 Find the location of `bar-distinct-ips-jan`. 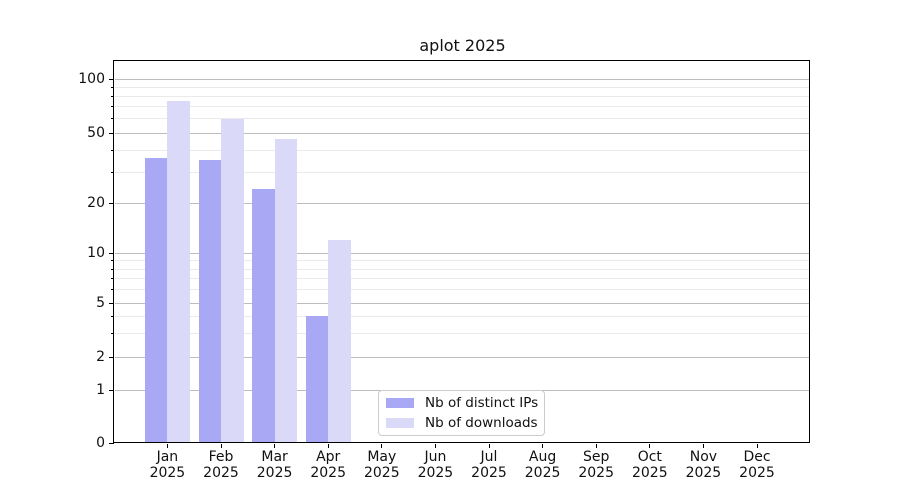

bar-distinct-ips-jan is located at coordinates (156, 300).